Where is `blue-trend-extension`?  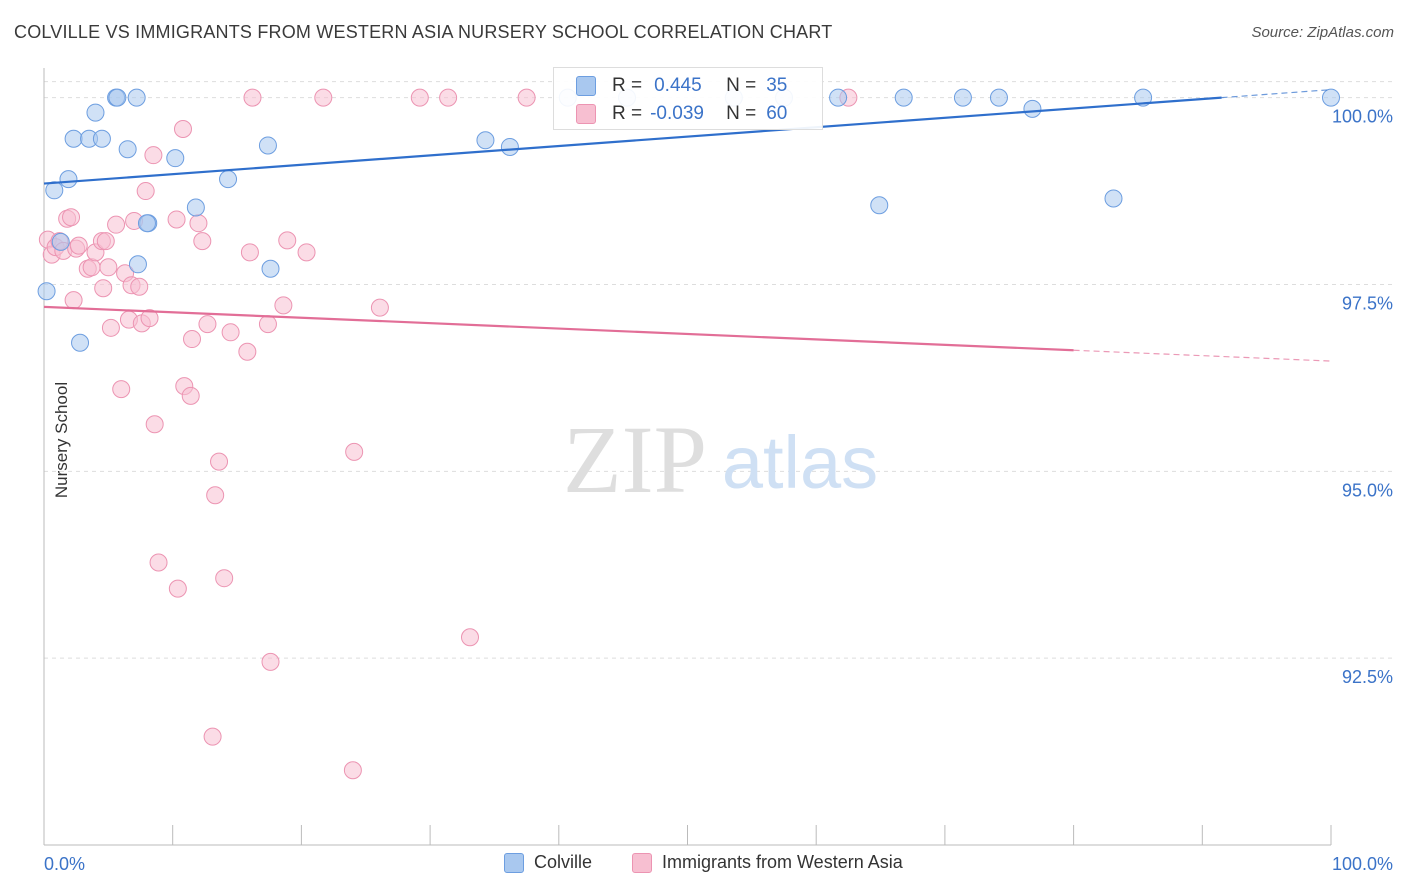 blue-trend-extension is located at coordinates (1276, 94).